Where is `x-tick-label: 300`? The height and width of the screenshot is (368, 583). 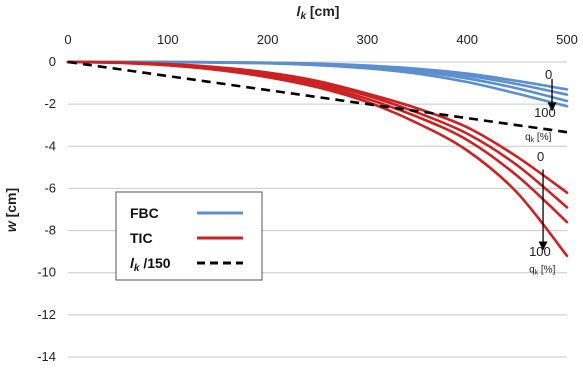
x-tick-label: 300 is located at coordinates (368, 39).